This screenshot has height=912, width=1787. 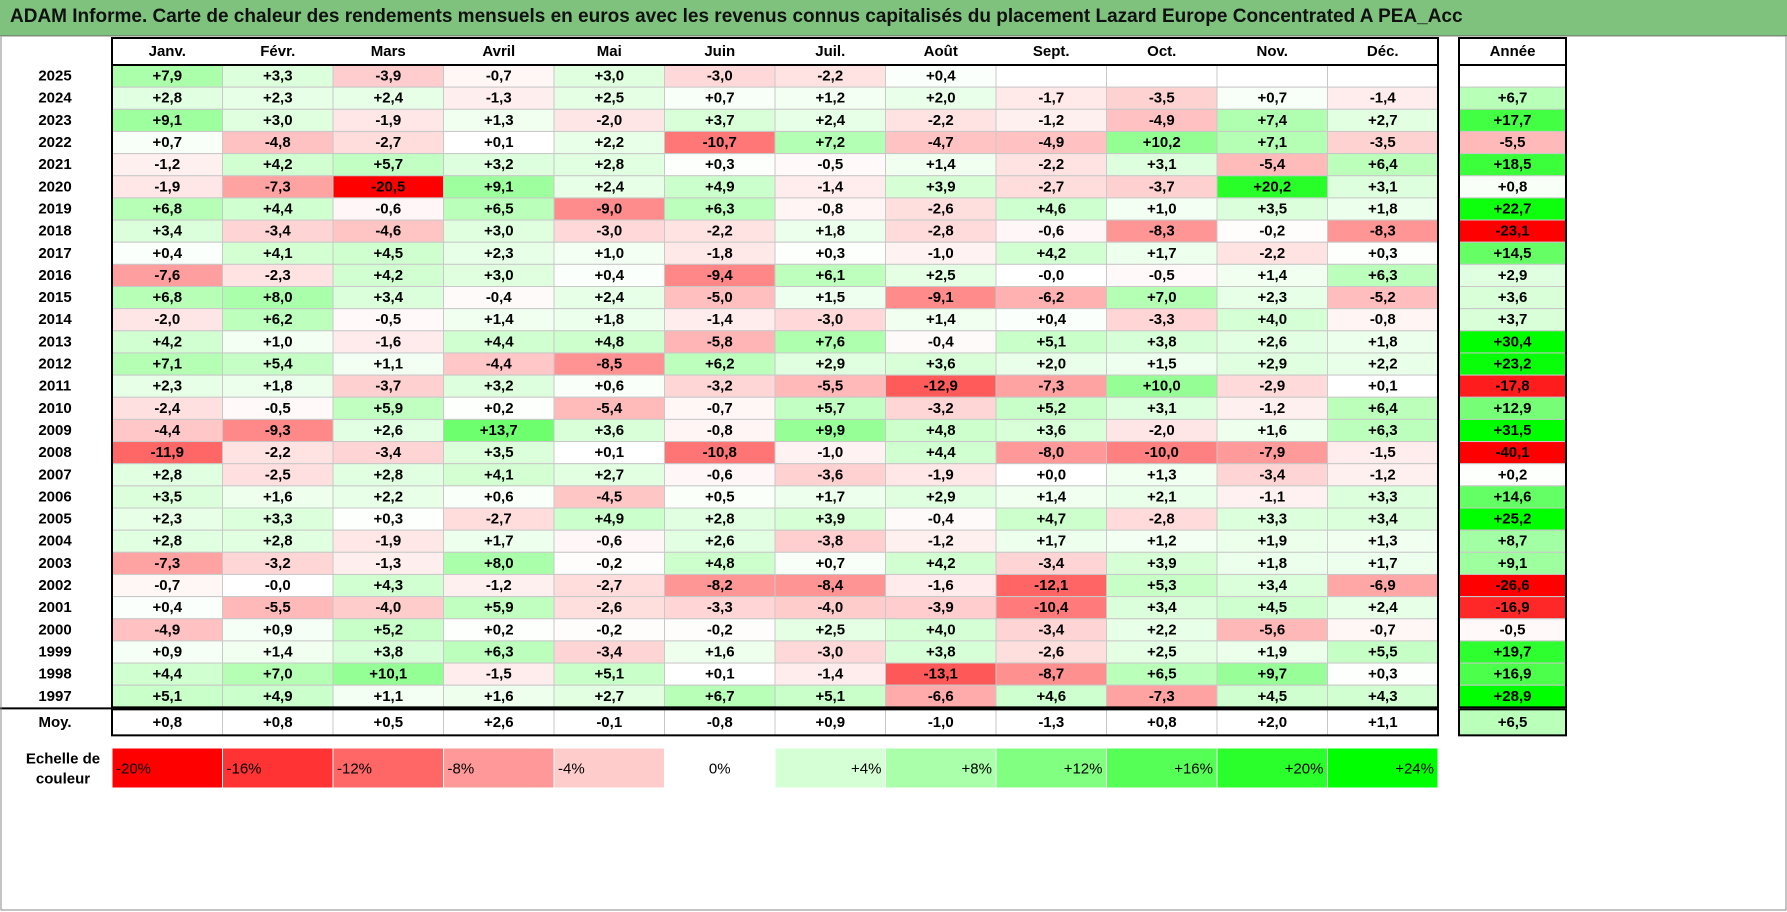 What do you see at coordinates (609, 275) in the screenshot?
I see `cell-value: +0,4` at bounding box center [609, 275].